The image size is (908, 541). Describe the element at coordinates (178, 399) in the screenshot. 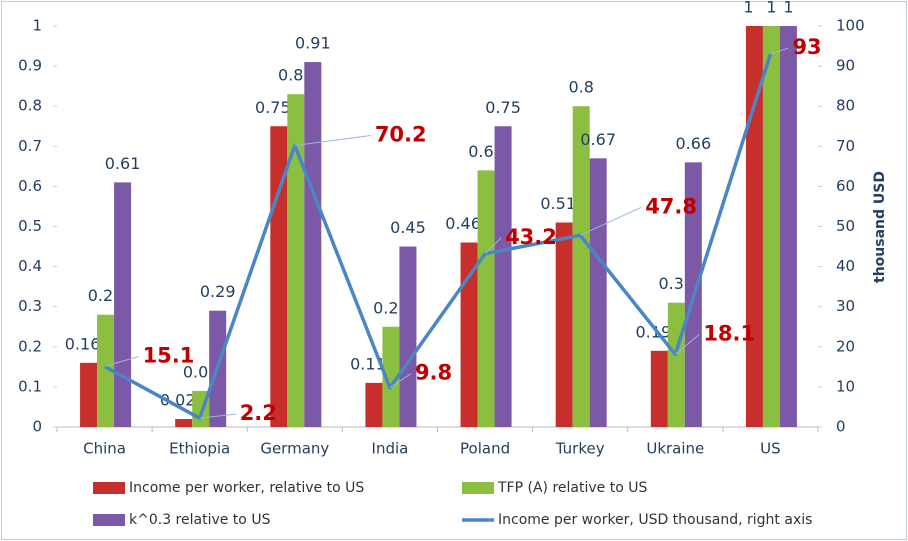

I see `bar-value-label: 0.02` at that location.